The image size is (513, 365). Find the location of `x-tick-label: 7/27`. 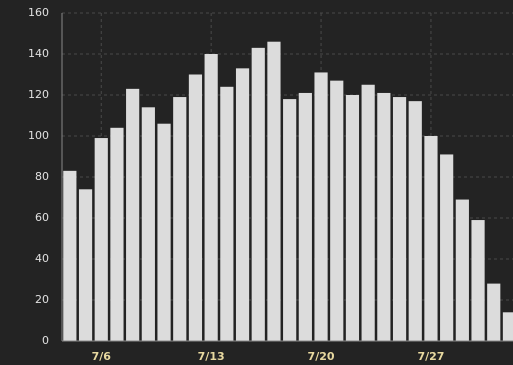

x-tick-label: 7/27 is located at coordinates (430, 356).